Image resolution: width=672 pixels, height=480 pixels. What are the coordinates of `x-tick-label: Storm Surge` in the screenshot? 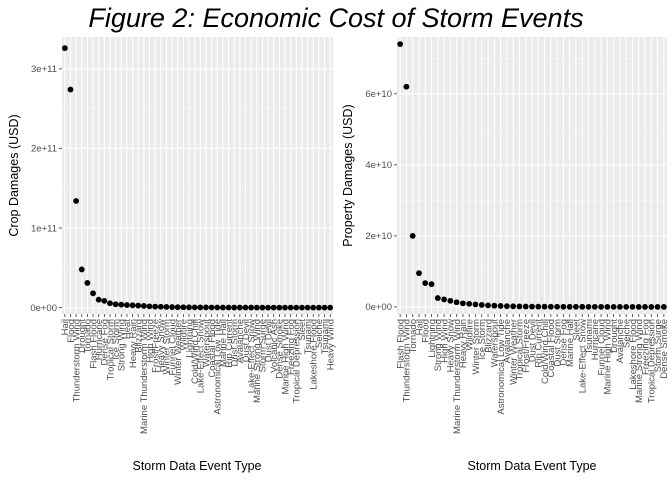 It's located at (263, 345).